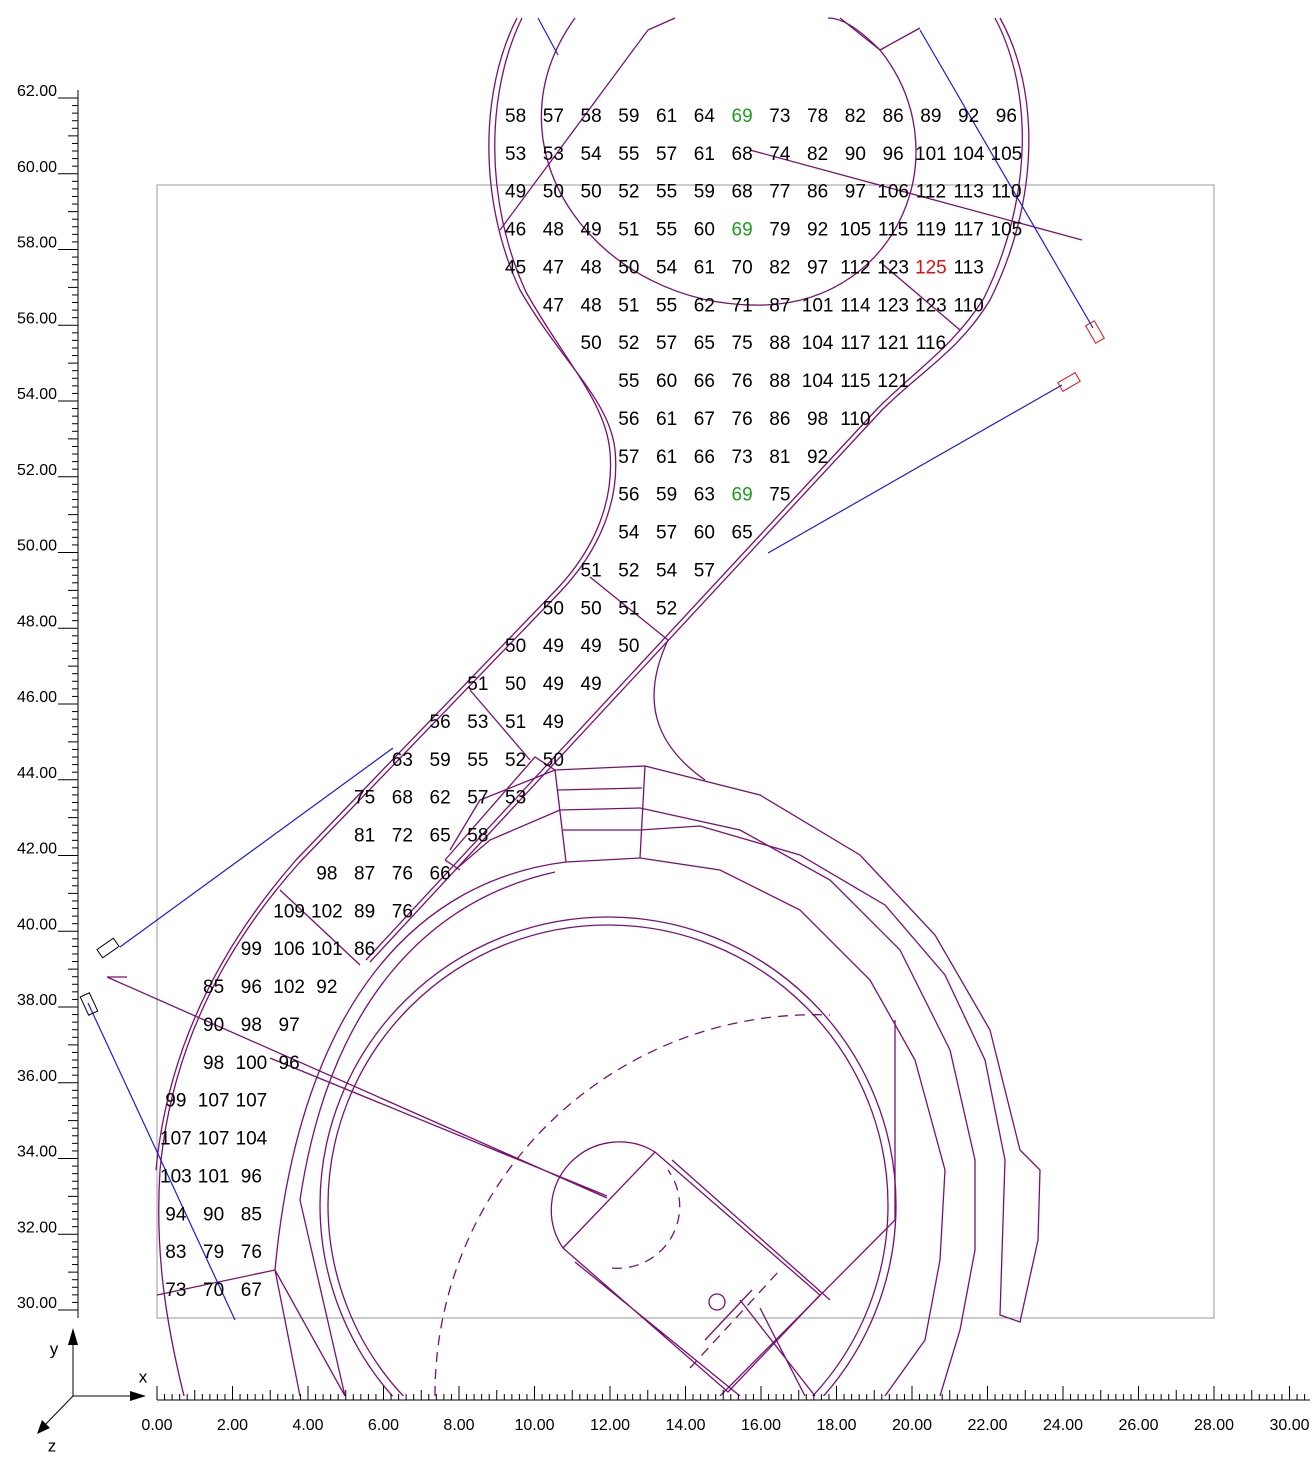 The image size is (1316, 1464). What do you see at coordinates (836, 1425) in the screenshot?
I see `x-tick-label: 18.00` at bounding box center [836, 1425].